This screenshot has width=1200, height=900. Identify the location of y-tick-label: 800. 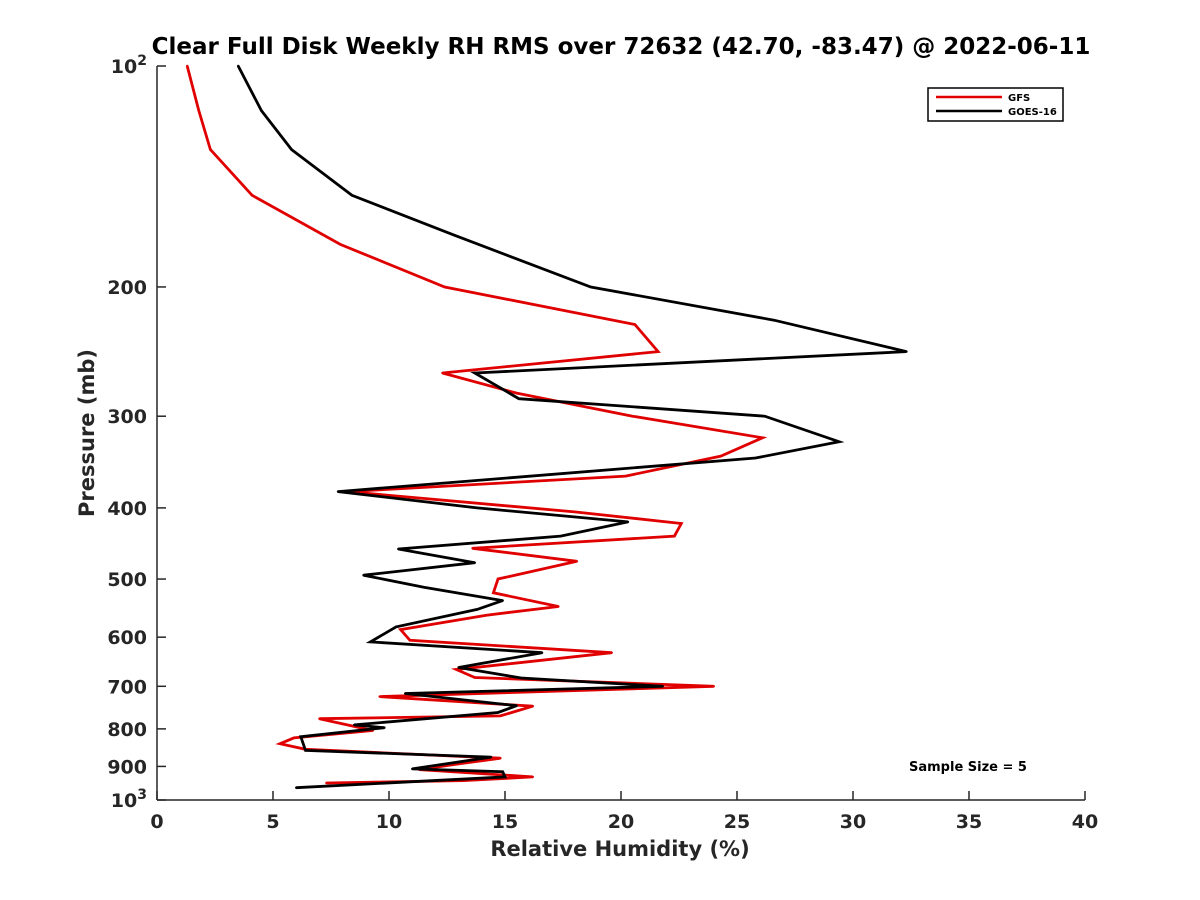
(127, 730).